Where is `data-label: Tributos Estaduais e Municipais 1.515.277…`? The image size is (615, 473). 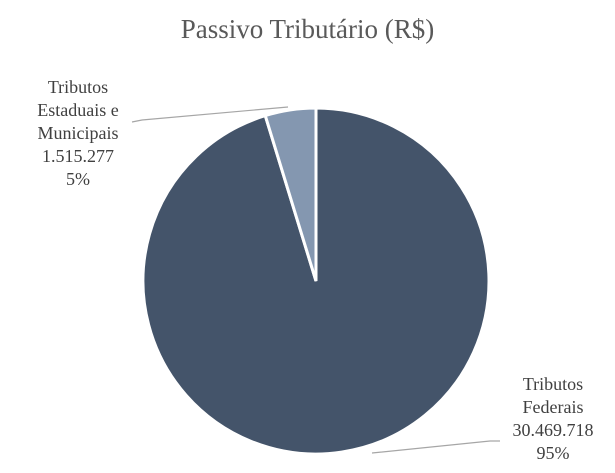
data-label: Tributos Estaduais e Municipais 1.515.277… is located at coordinates (78, 133).